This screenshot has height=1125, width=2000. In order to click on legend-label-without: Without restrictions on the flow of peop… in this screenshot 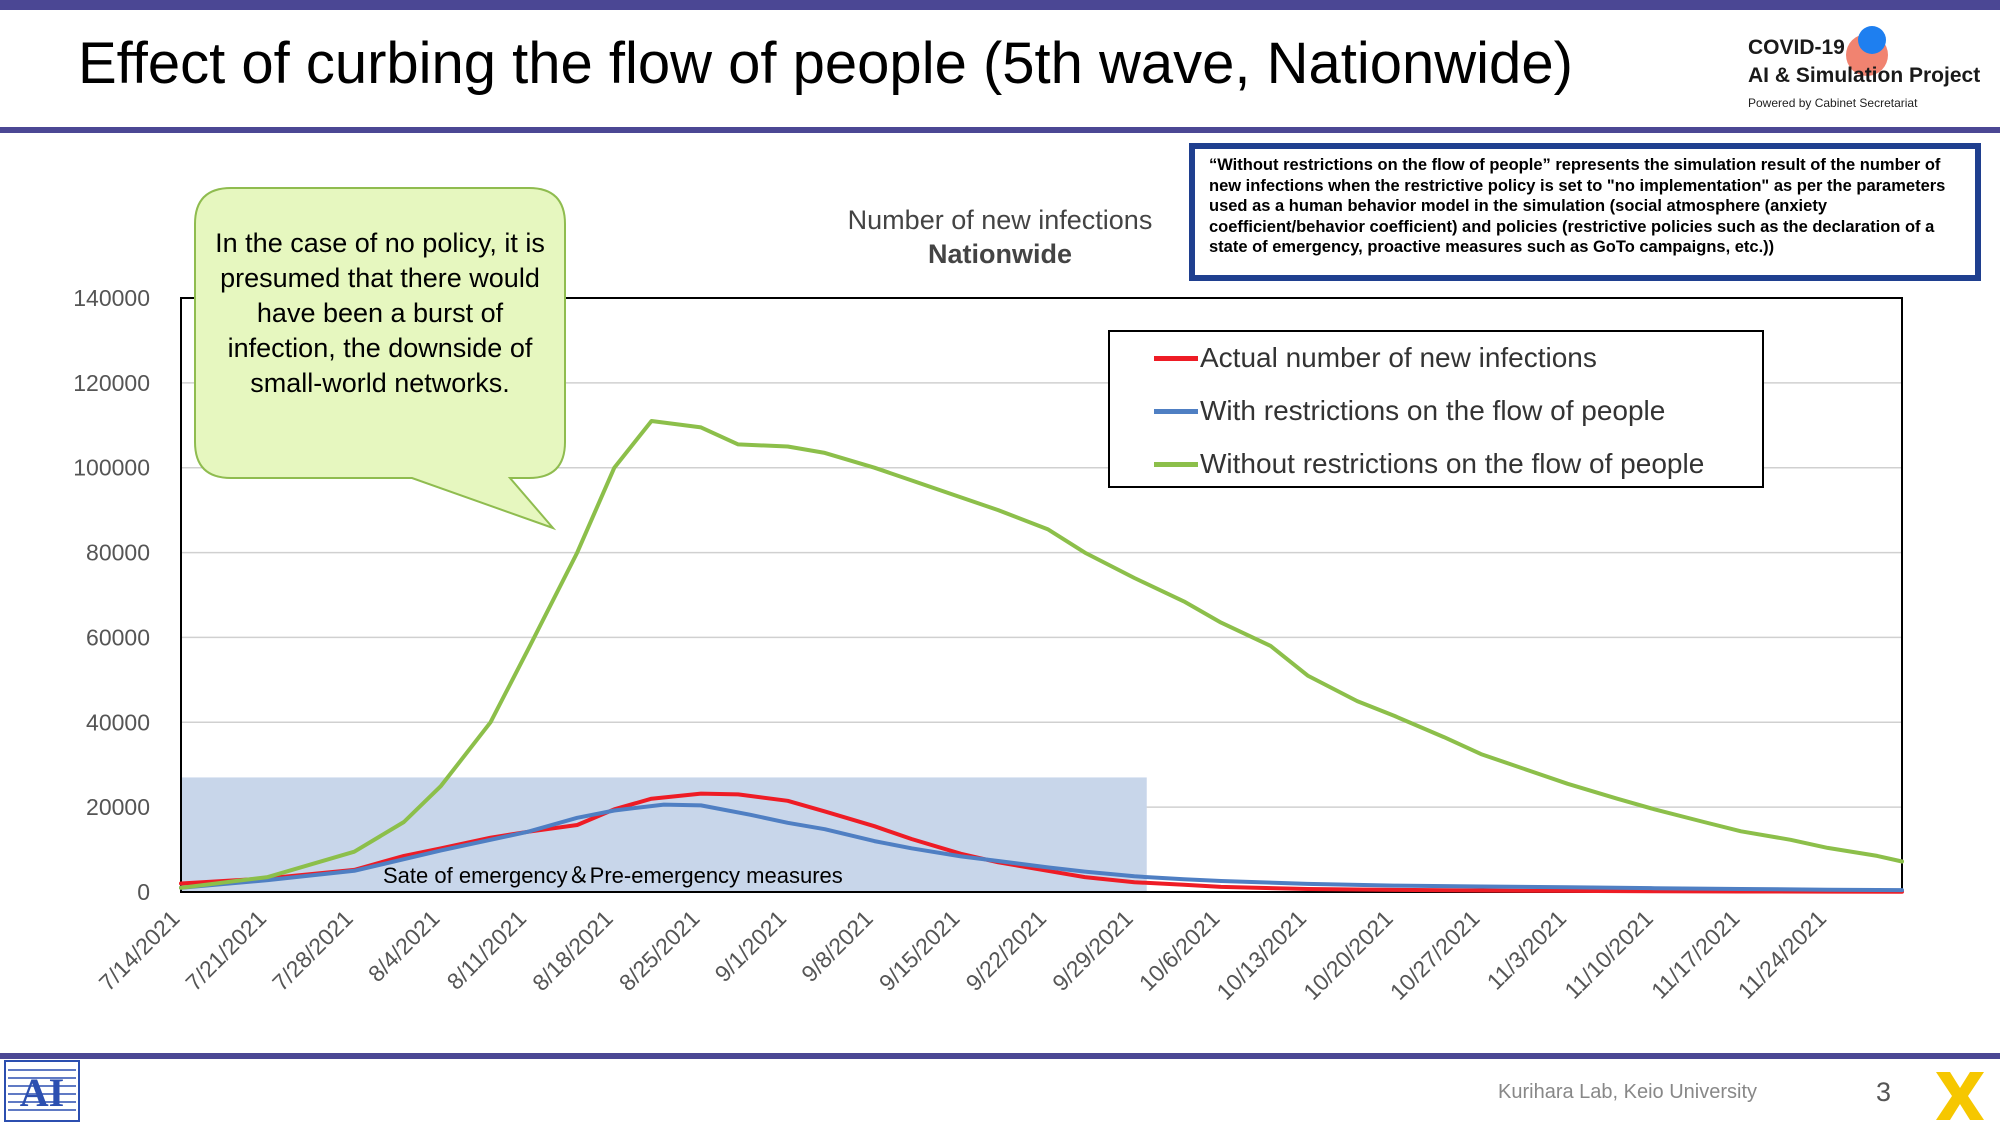, I will do `click(1452, 463)`.